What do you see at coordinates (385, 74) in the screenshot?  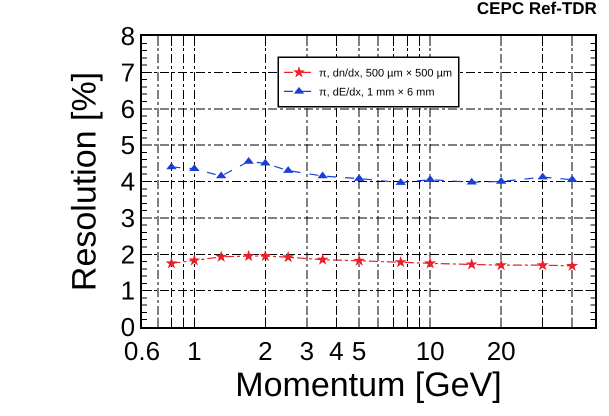 I see `legend-label: π, dn/dx, 500 µm × 500 µm` at bounding box center [385, 74].